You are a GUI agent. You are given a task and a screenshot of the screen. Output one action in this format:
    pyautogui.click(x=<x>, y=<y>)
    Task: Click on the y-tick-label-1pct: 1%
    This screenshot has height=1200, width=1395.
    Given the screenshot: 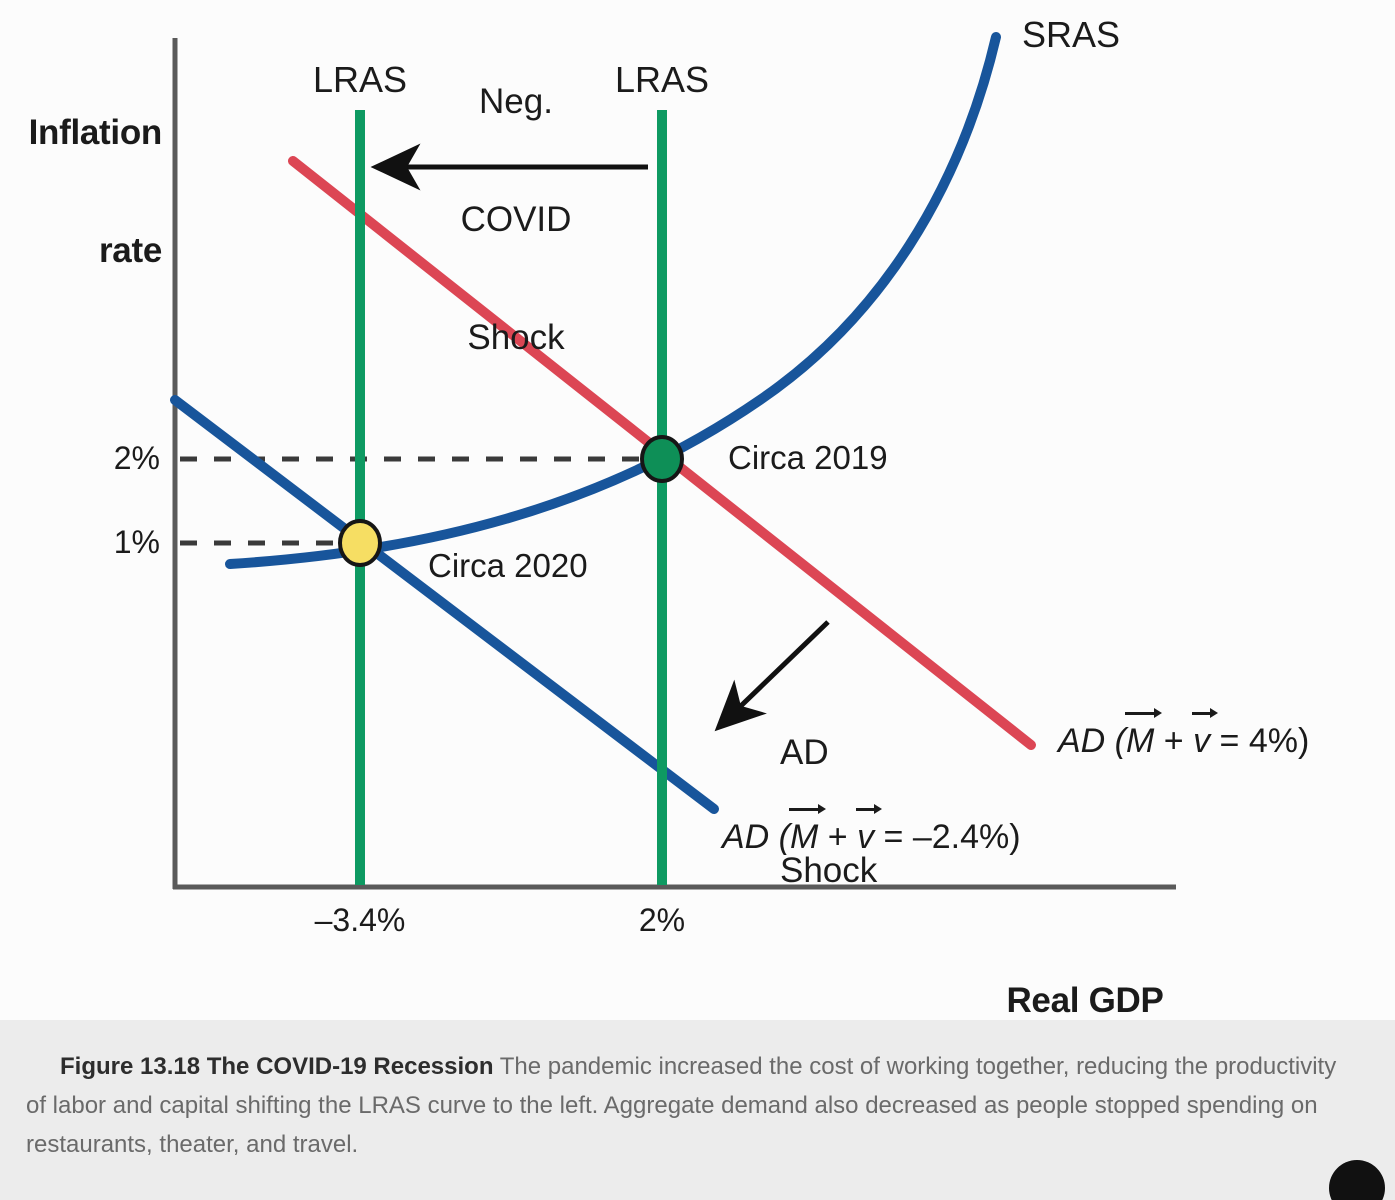 What is the action you would take?
    pyautogui.click(x=136, y=542)
    